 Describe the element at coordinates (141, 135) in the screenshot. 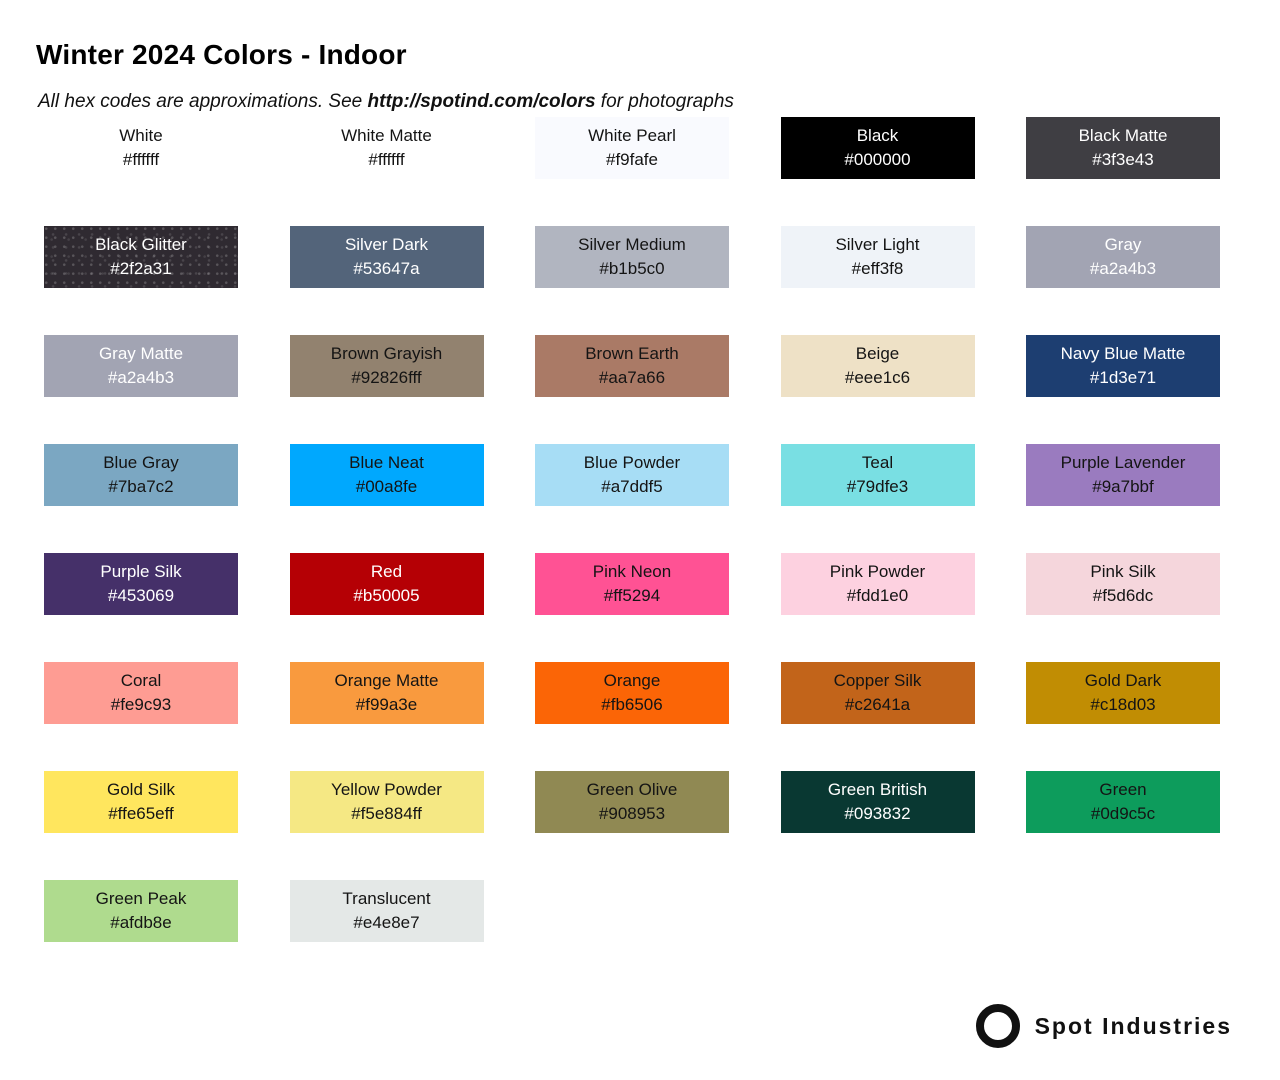

I see `color-name: White` at that location.